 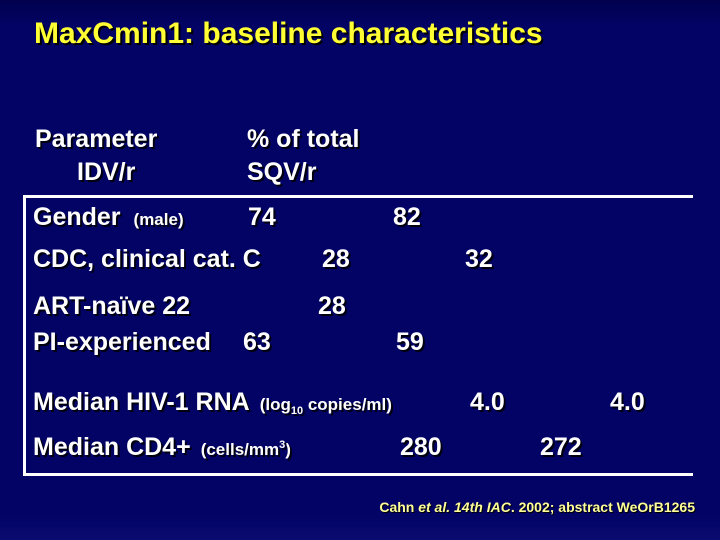 I want to click on row-label-median-cd4: Median CD4+ (cells/mm3), so click(x=162, y=449).